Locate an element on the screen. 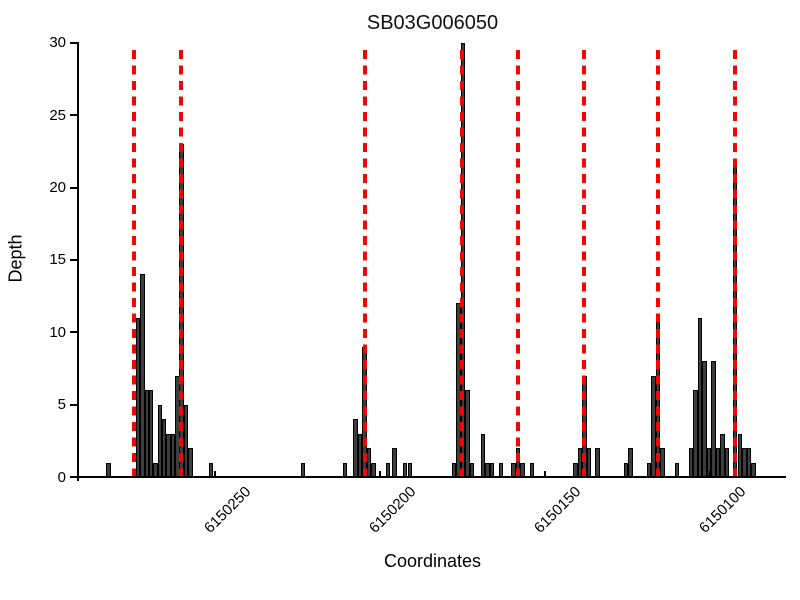  y-tick-label: 0 is located at coordinates (61, 477).